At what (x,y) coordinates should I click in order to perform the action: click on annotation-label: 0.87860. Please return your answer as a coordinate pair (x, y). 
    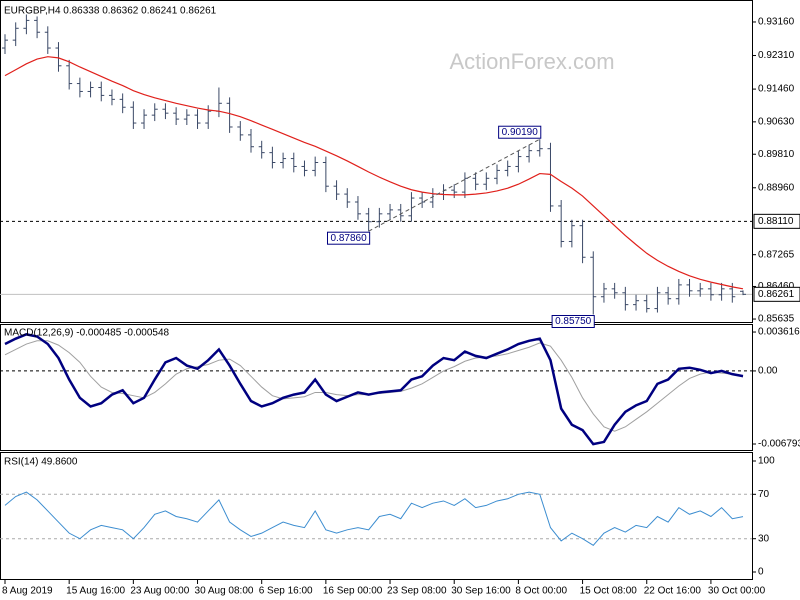
    Looking at the image, I should click on (348, 238).